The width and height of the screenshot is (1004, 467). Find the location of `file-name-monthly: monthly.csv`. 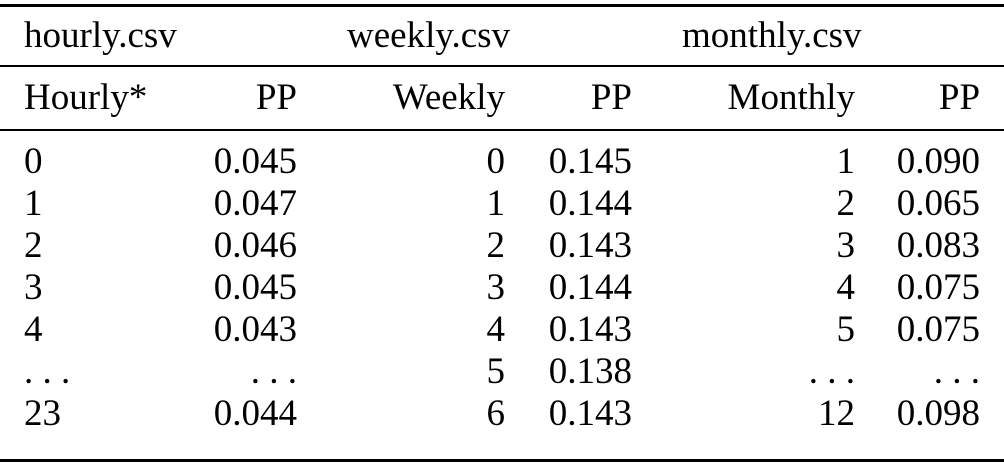

file-name-monthly: monthly.csv is located at coordinates (818, 36).